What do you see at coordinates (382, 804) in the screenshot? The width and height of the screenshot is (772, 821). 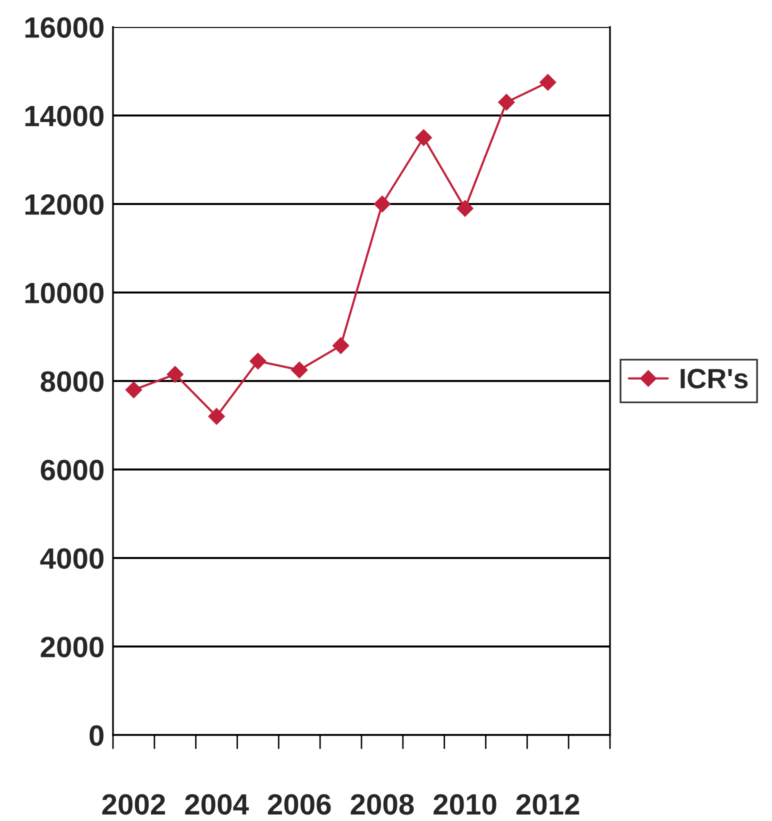 I see `x-tick-label: 2008` at bounding box center [382, 804].